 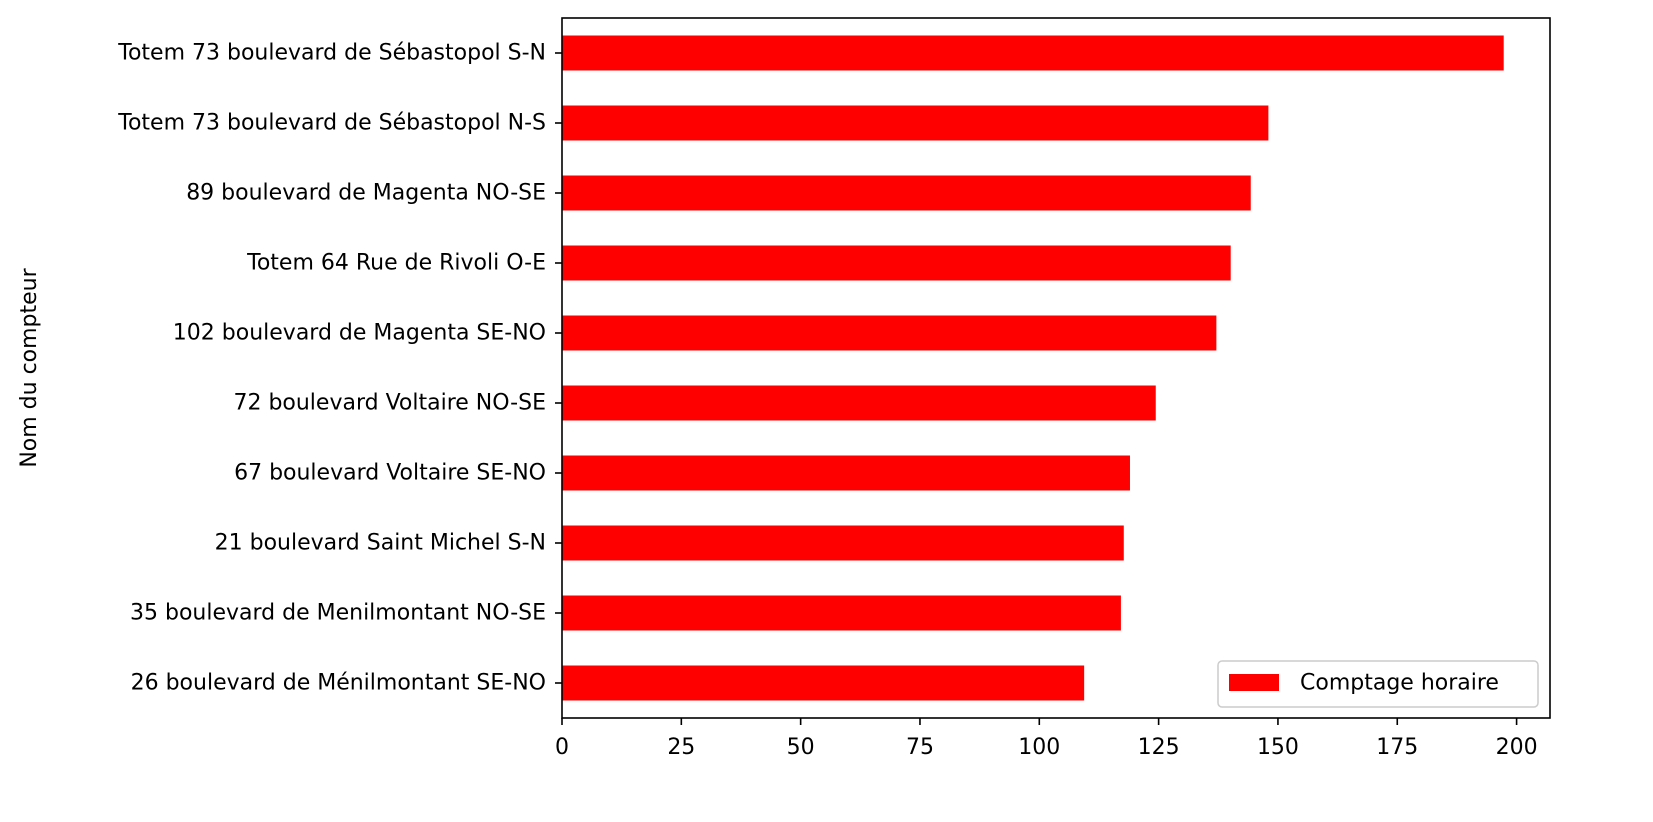 I want to click on x-tick-label: 75, so click(x=920, y=747).